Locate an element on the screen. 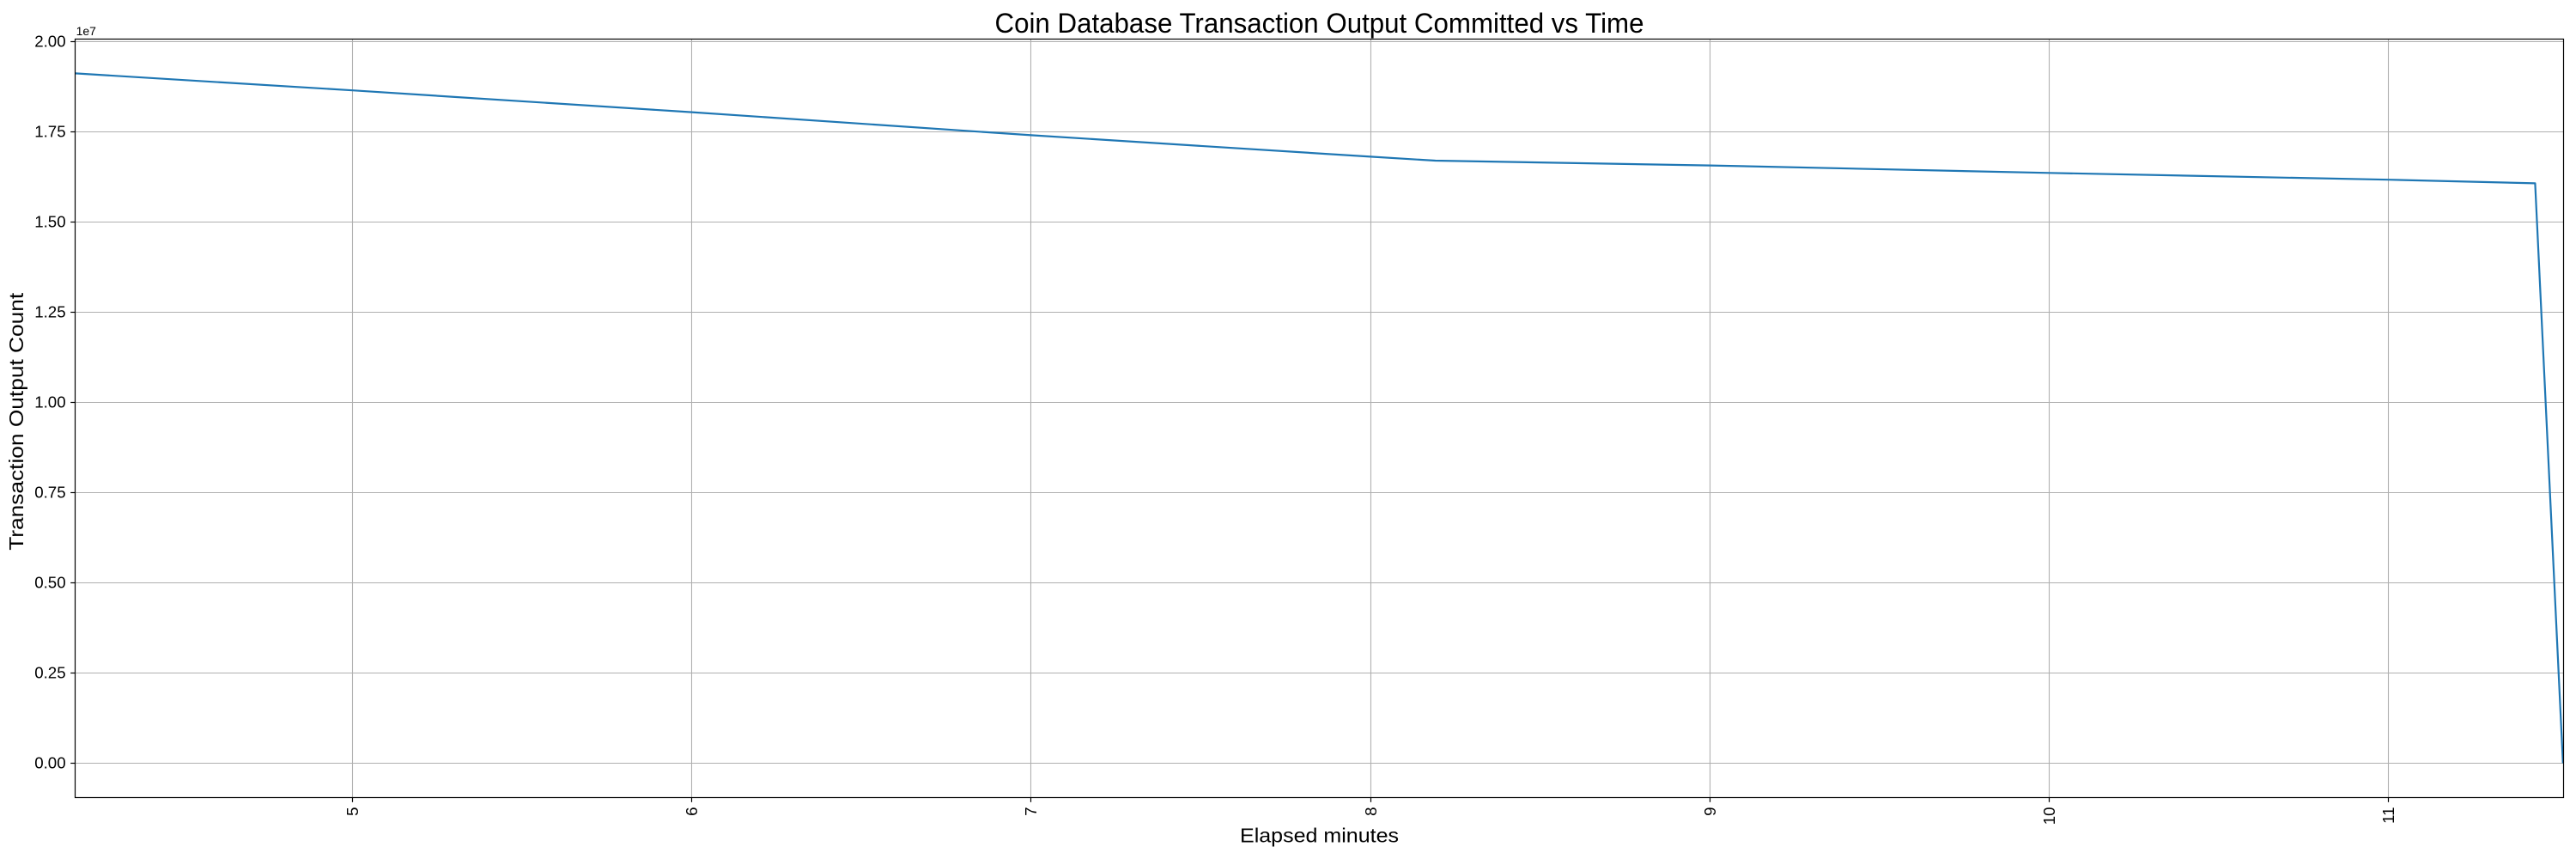 The width and height of the screenshot is (2576, 859). svg-text: 5 is located at coordinates (352, 811).